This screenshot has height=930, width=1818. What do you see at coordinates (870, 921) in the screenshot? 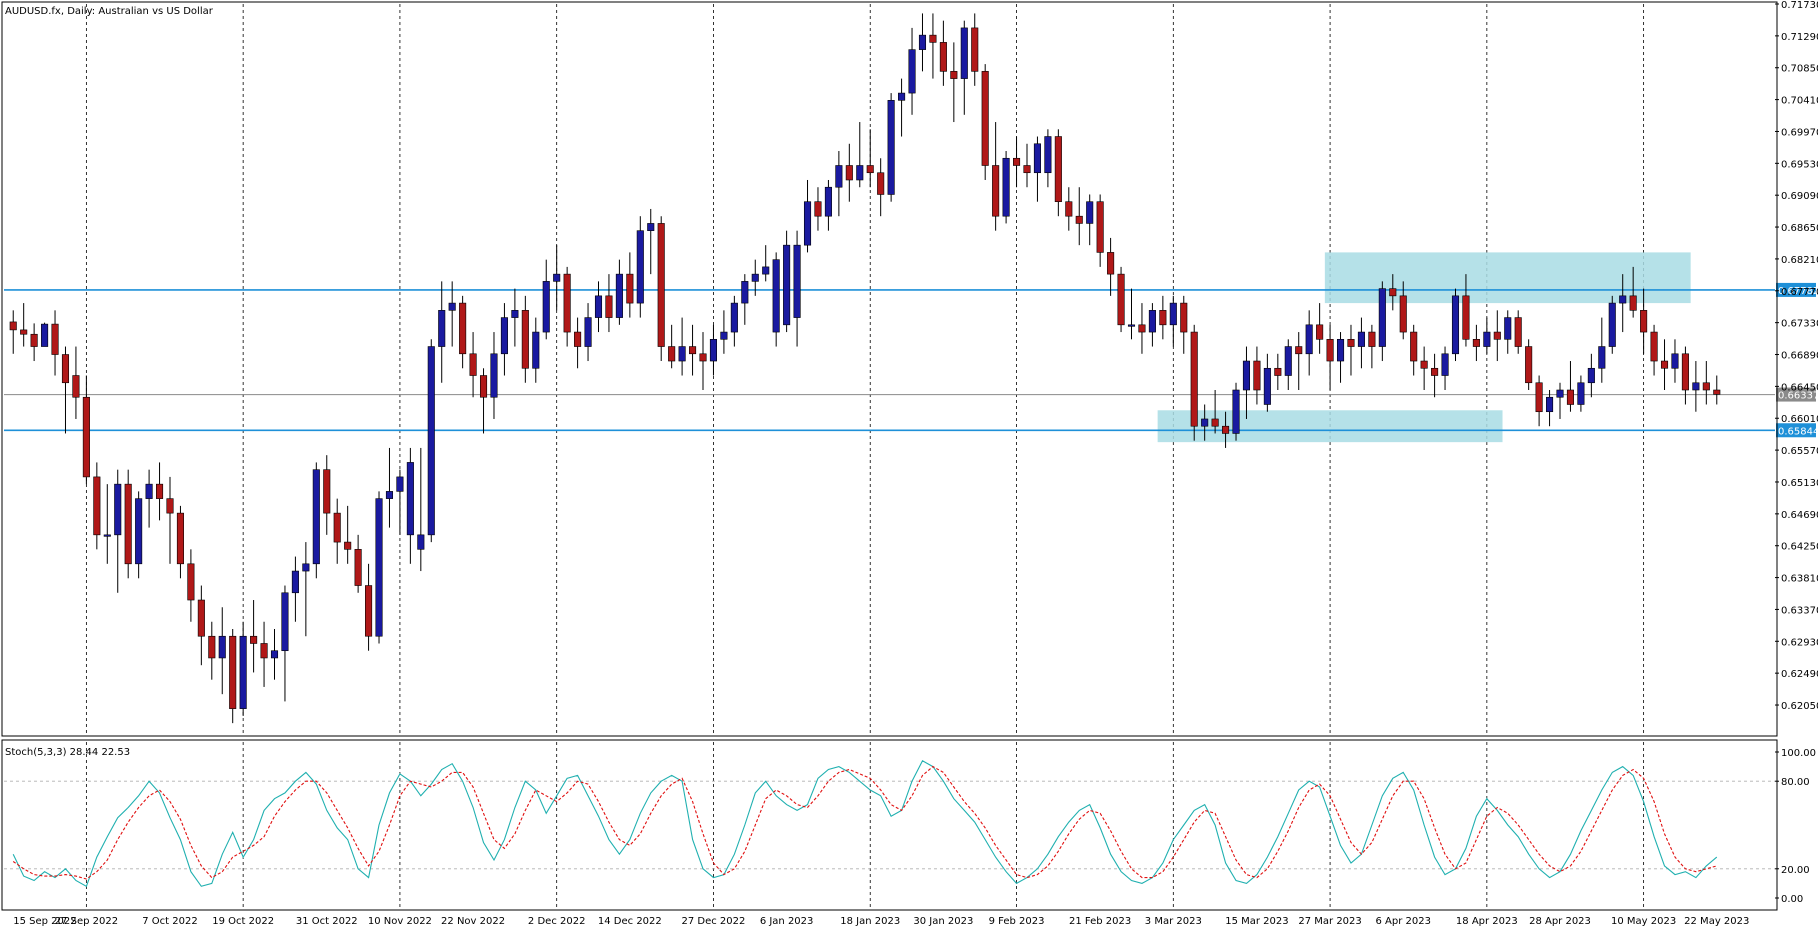
I see `x-tick-label: 18 Jan 2023` at bounding box center [870, 921].